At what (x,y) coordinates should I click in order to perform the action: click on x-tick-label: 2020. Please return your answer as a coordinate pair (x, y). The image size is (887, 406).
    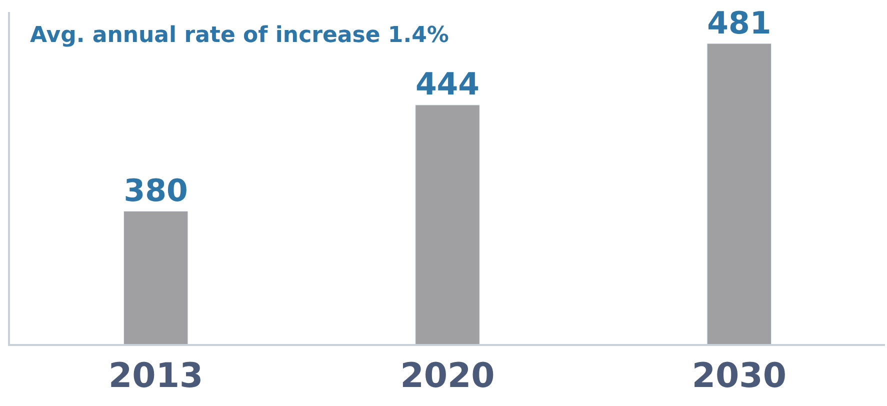
    Looking at the image, I should click on (447, 376).